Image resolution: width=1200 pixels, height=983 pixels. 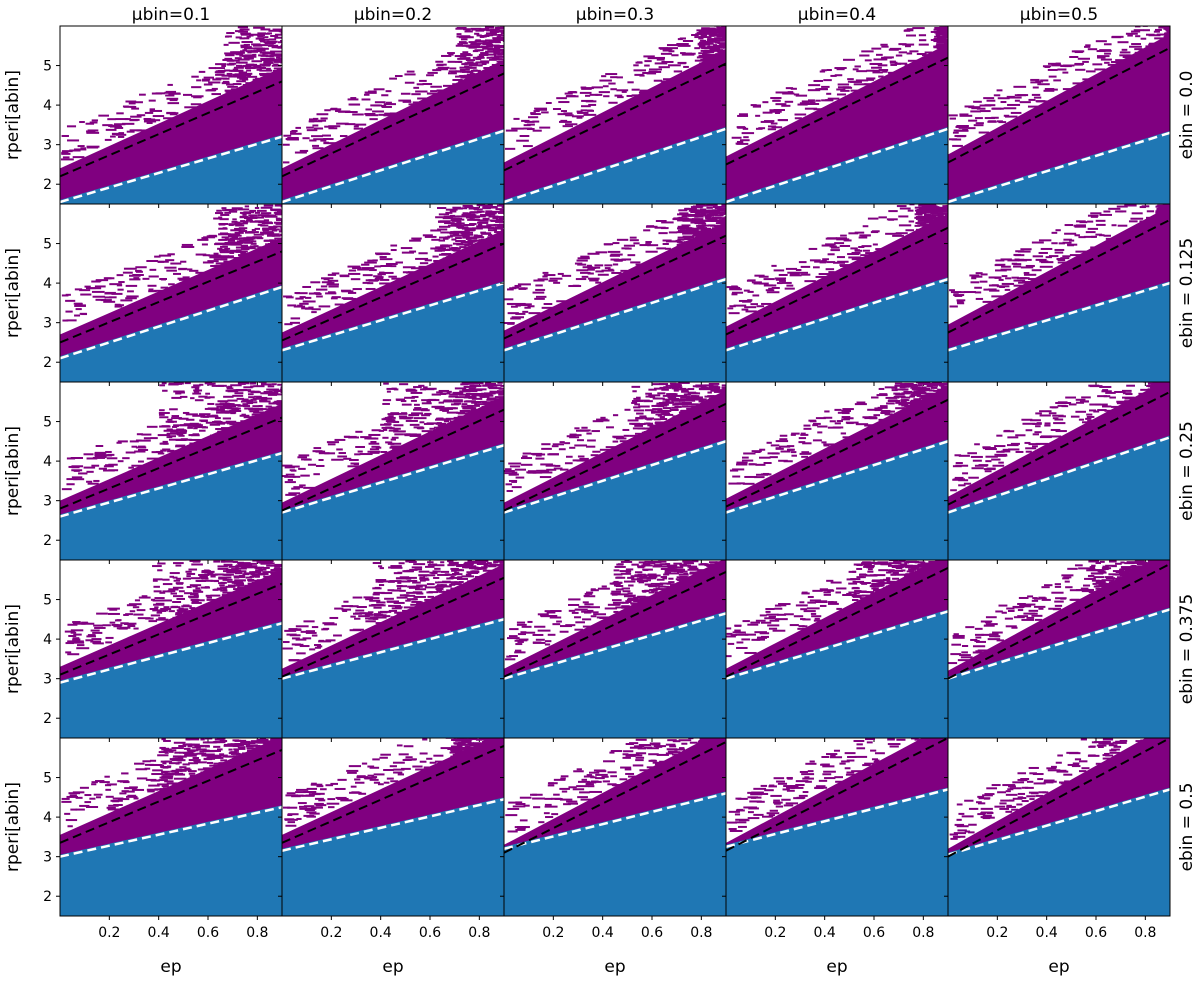 I want to click on panel-r0-c2, so click(x=620, y=116).